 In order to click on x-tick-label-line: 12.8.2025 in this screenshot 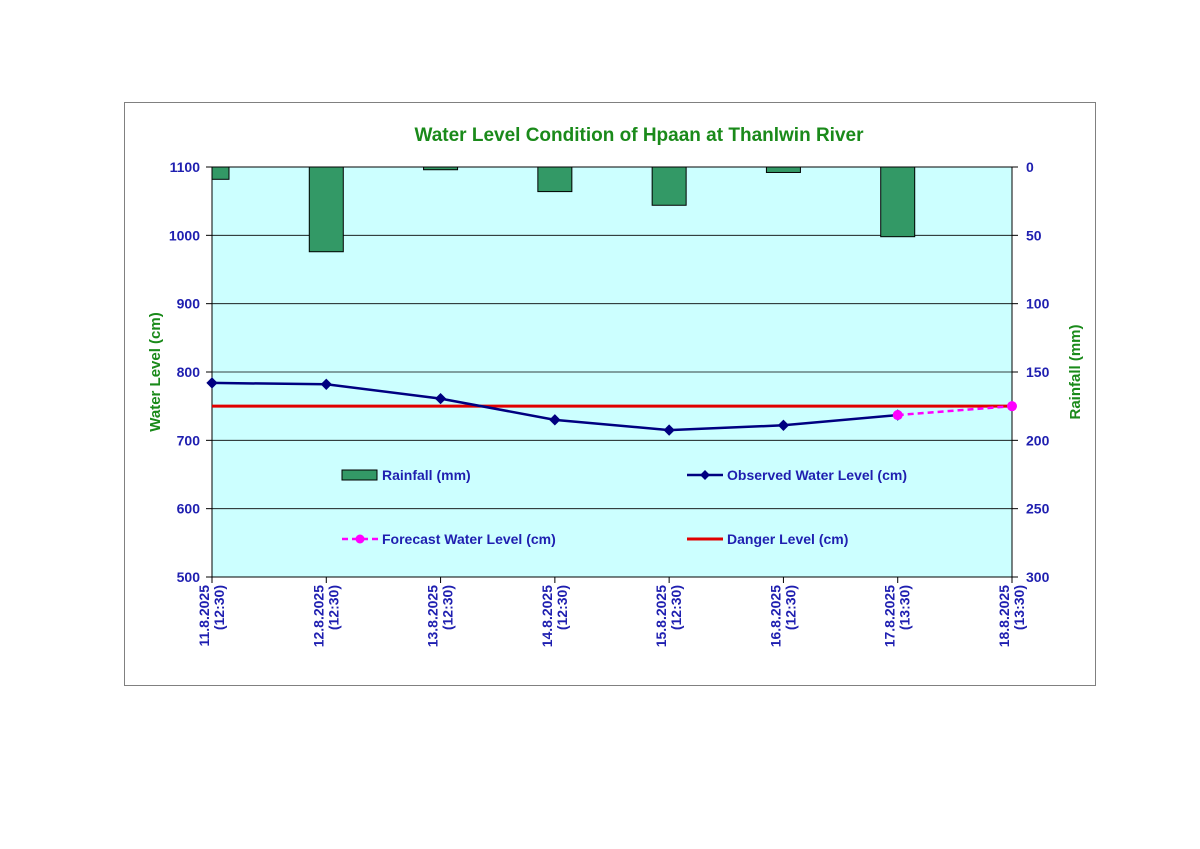, I will do `click(318, 616)`.